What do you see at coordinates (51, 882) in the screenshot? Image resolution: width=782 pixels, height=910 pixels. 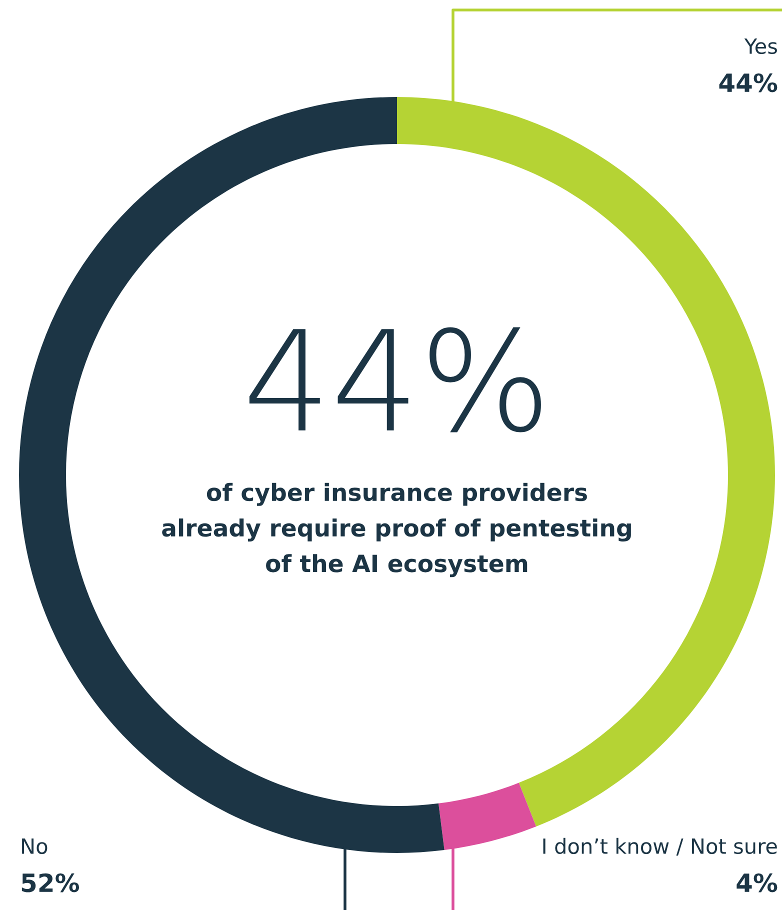 I see `data-label: 52%` at bounding box center [51, 882].